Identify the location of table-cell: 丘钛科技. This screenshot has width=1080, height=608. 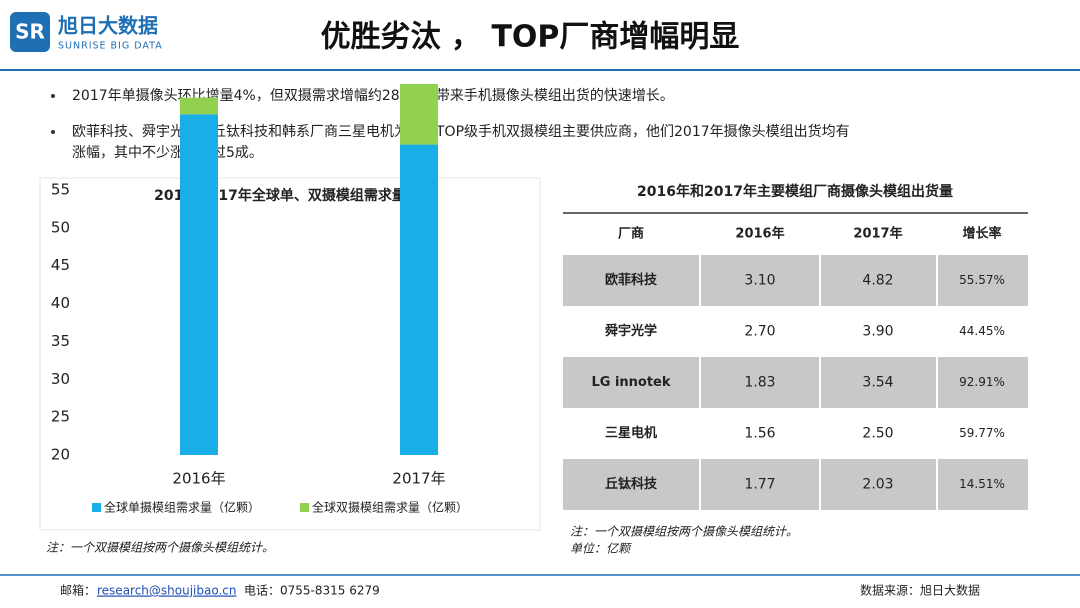
(631, 484).